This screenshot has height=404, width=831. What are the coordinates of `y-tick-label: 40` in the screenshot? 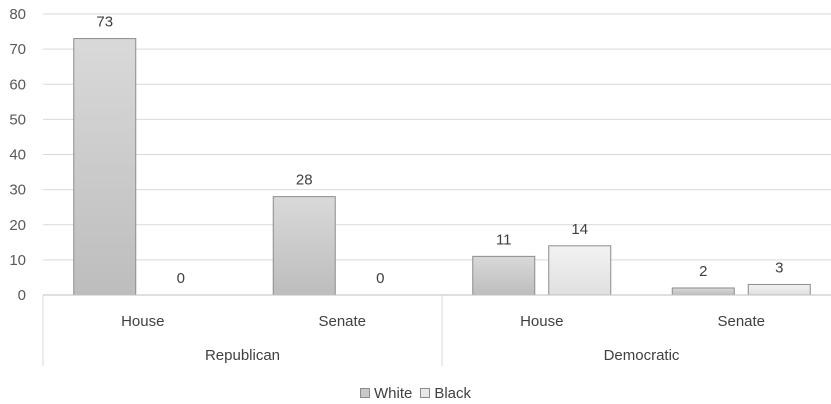 It's located at (17, 155).